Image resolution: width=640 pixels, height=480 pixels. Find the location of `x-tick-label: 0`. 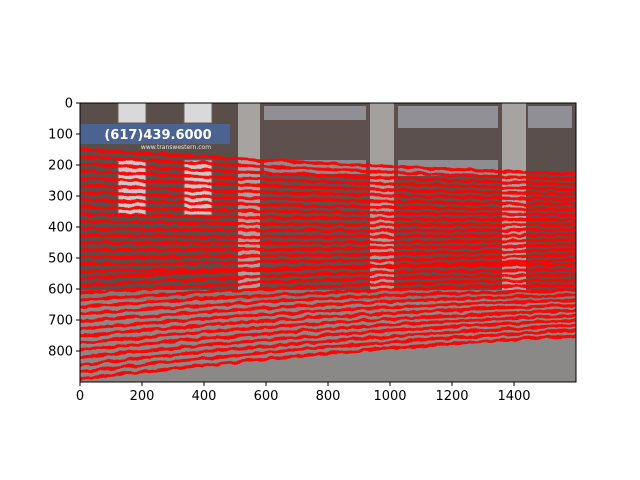

x-tick-label: 0 is located at coordinates (80, 396).